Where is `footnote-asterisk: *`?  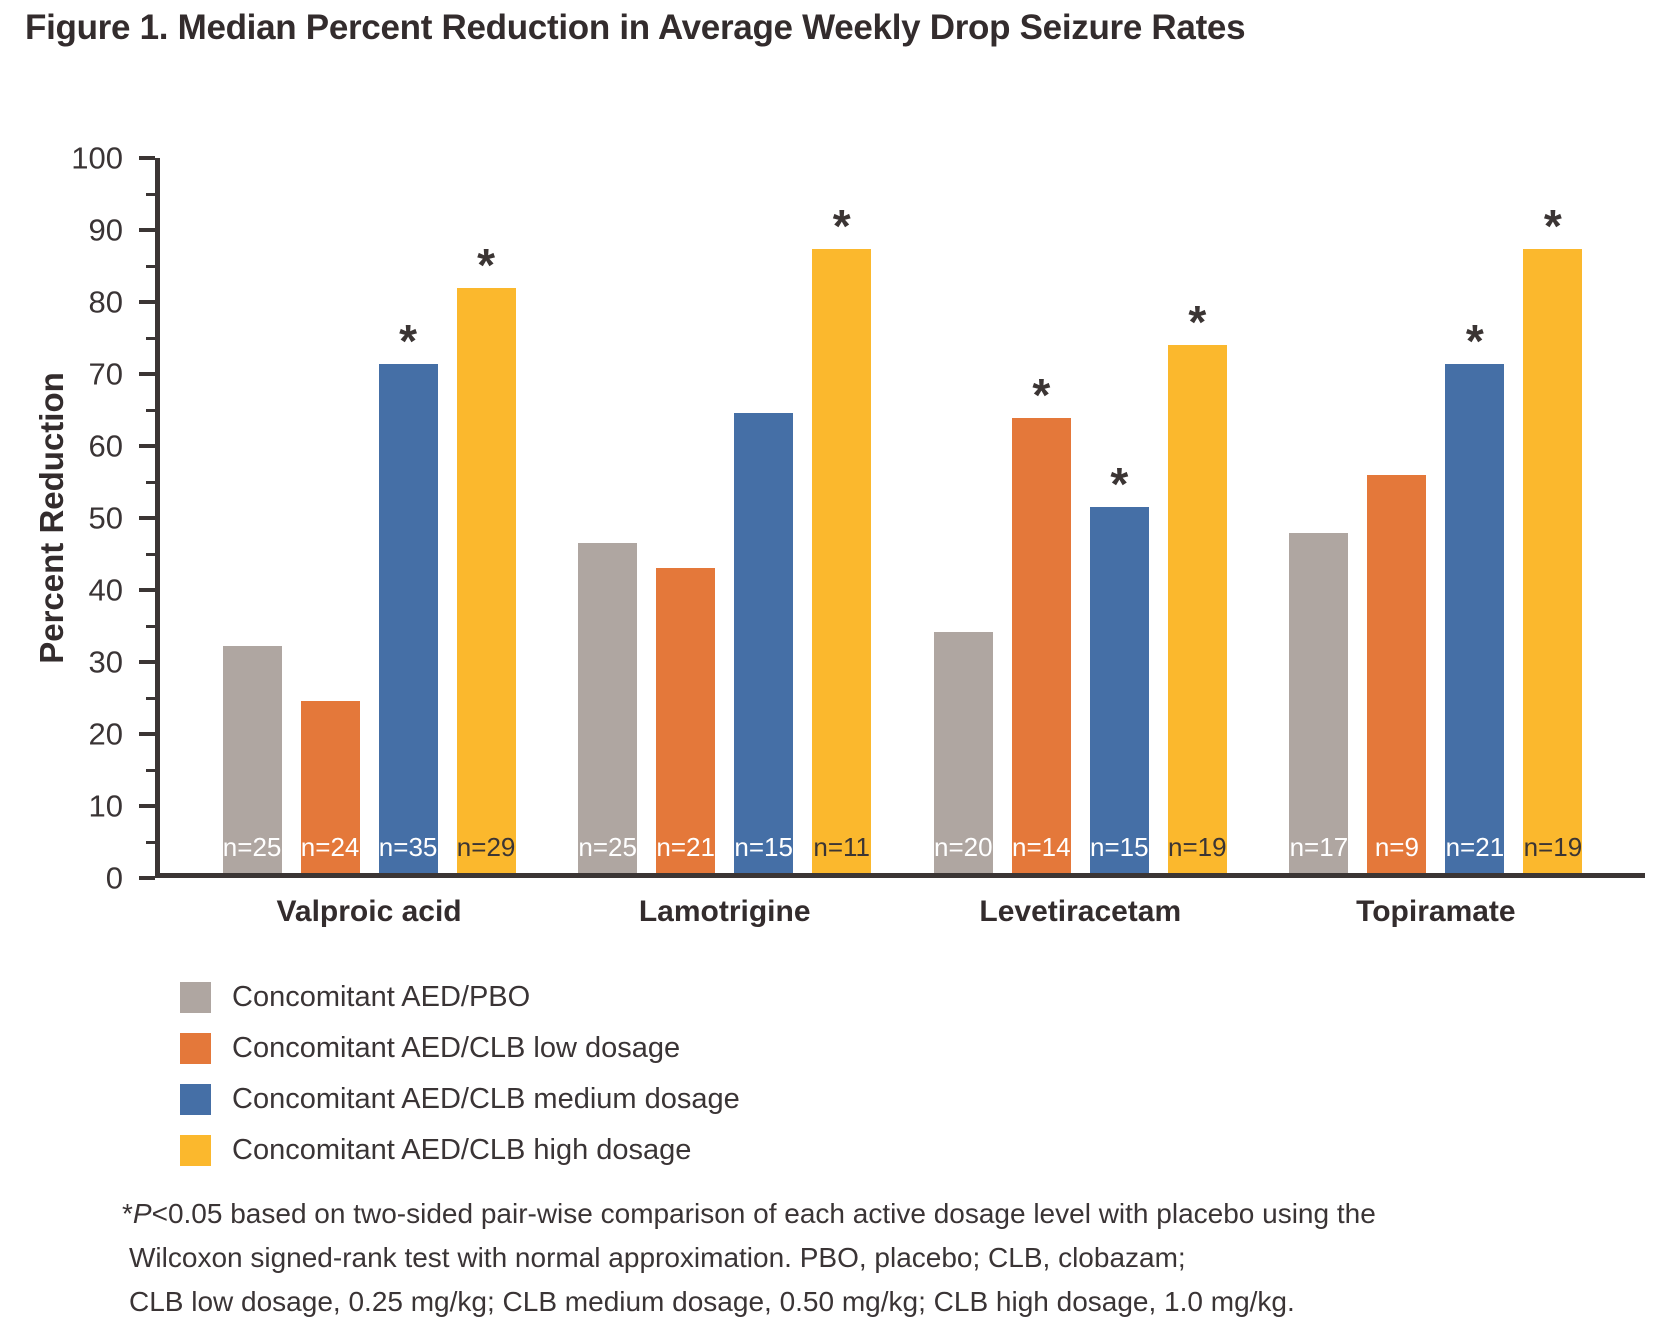
footnote-asterisk: * is located at coordinates (127, 1213).